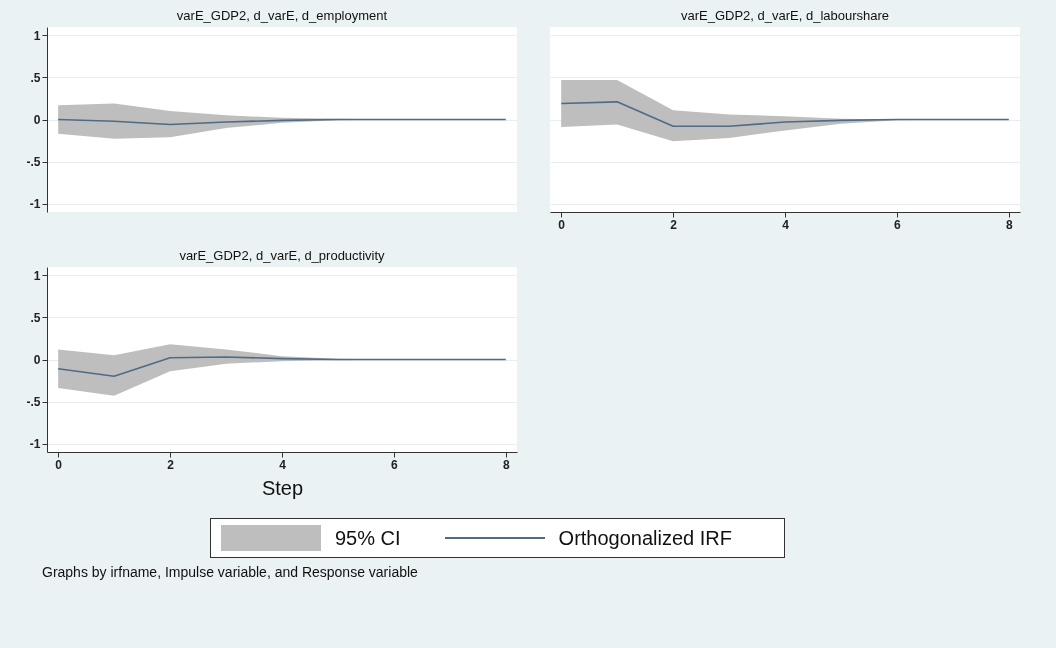  What do you see at coordinates (282, 15) in the screenshot?
I see `chart-title: varE_GDP2, d_varE, d_employment` at bounding box center [282, 15].